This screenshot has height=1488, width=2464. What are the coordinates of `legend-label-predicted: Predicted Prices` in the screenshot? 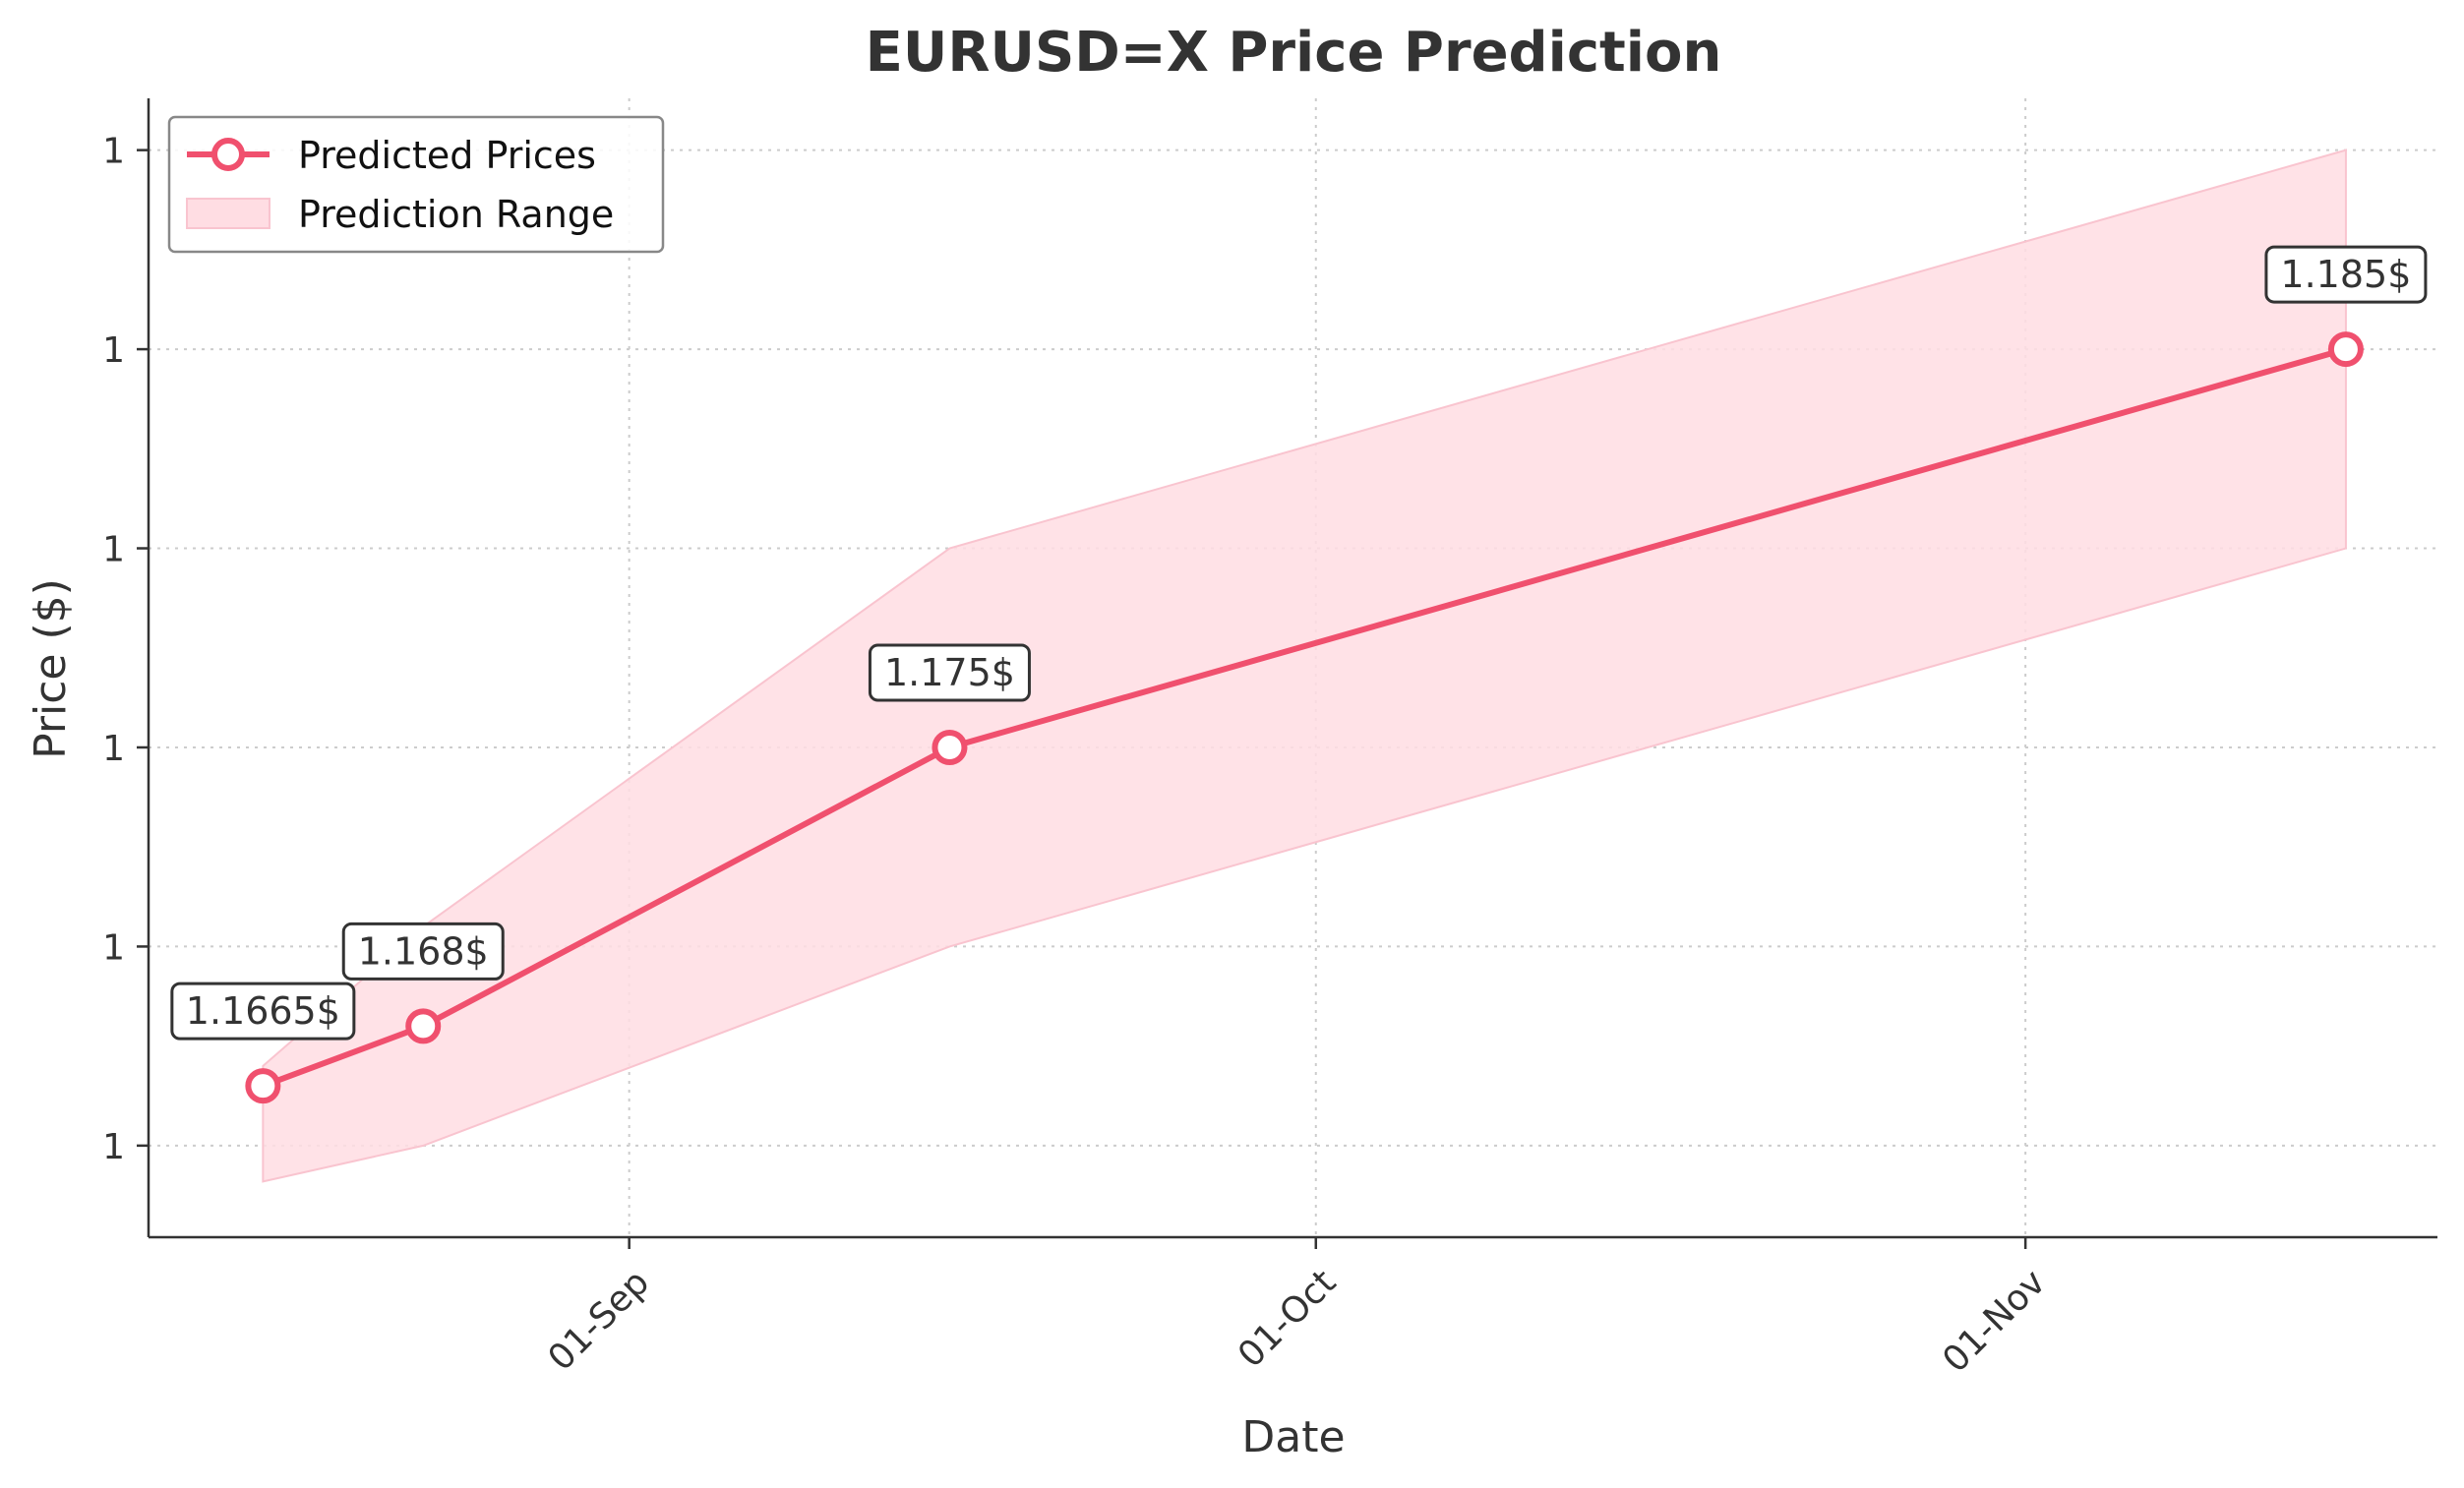 It's located at (447, 155).